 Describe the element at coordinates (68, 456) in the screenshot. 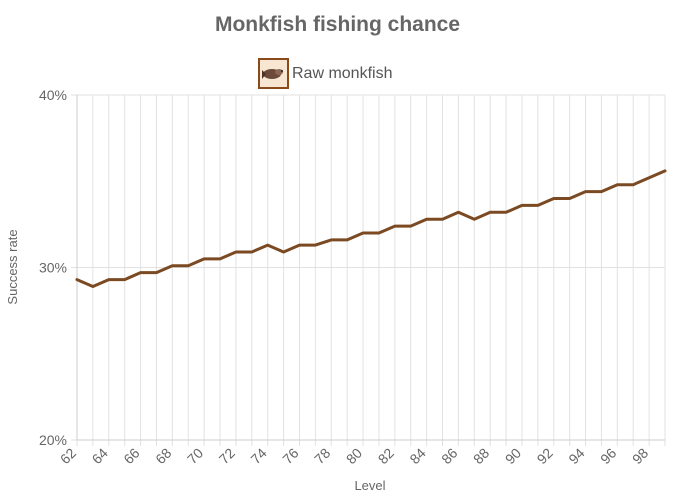

I see `x-tick-label: 62` at that location.